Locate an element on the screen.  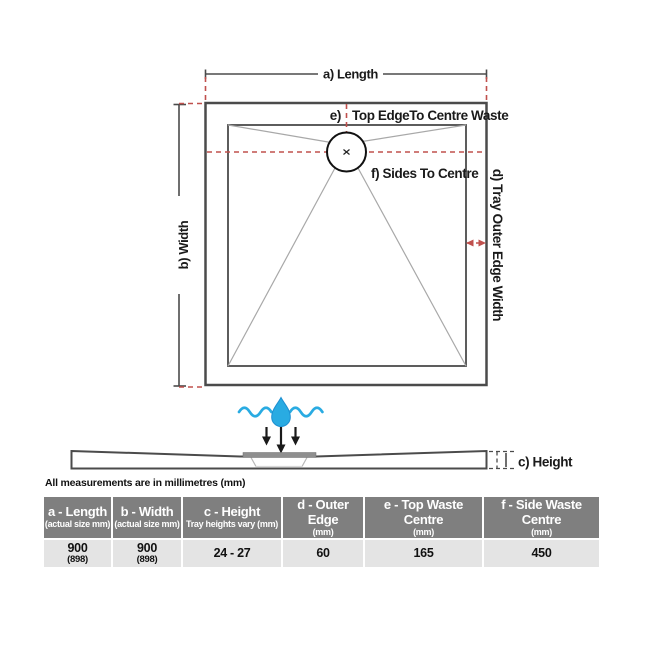
header-cell-width: b - Width (actual size mm) is located at coordinates (147, 518).